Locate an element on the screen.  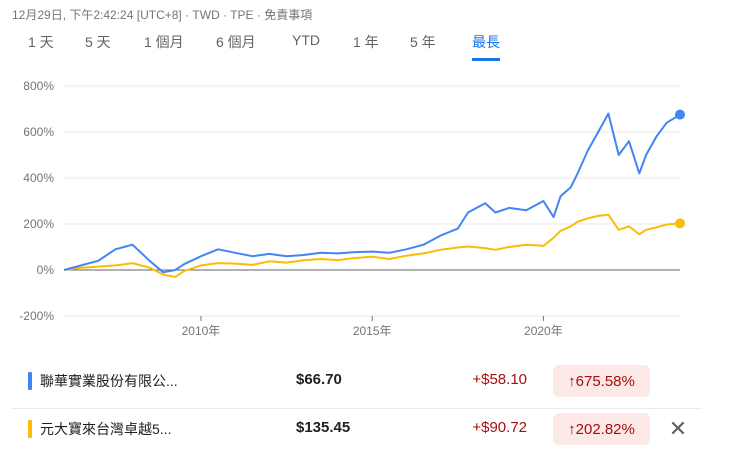
x-tick-label: 2020年 is located at coordinates (543, 331).